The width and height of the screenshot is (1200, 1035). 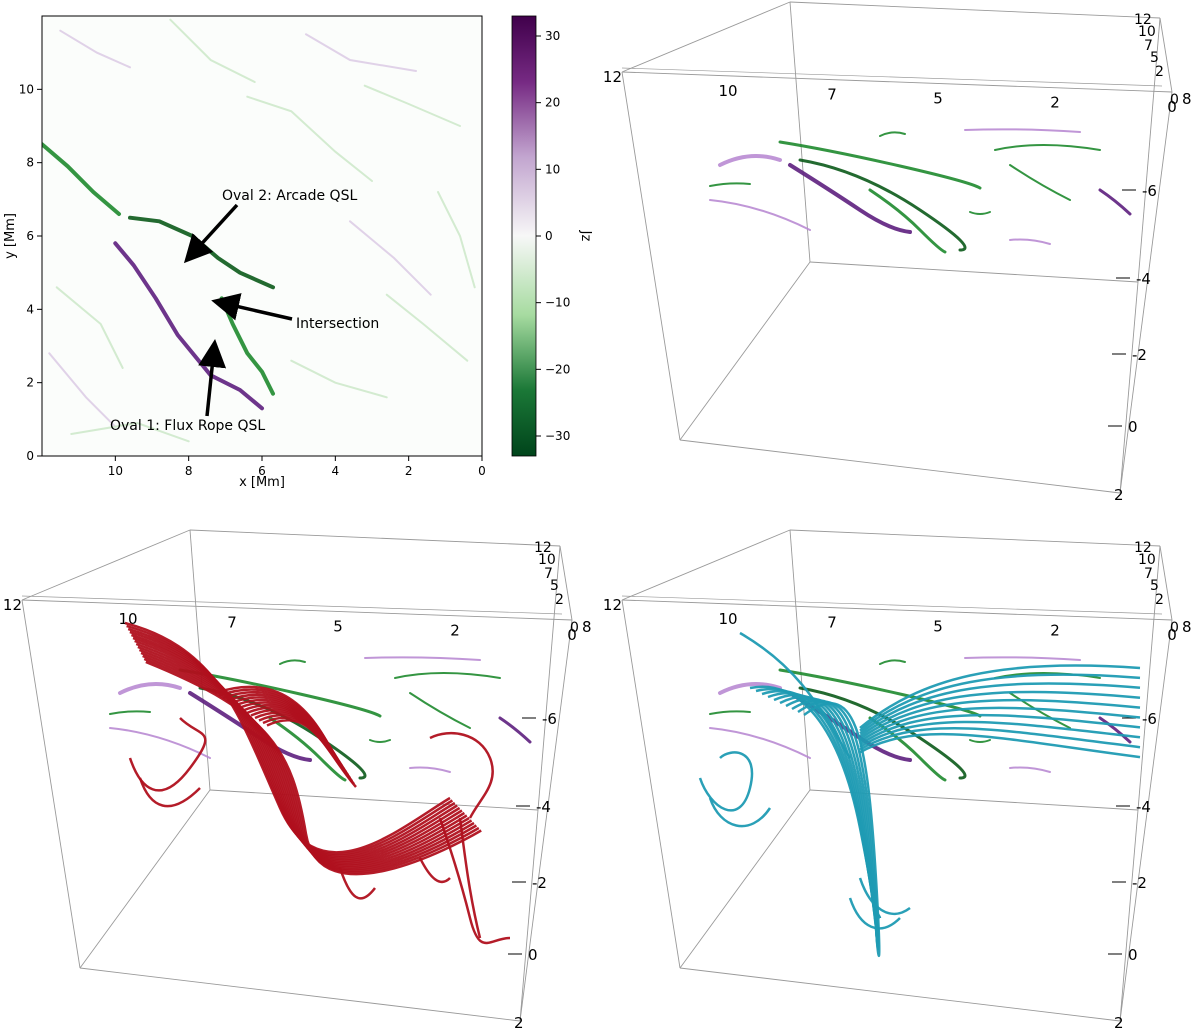 I want to click on annotation-label: Intersection, so click(x=337, y=324).